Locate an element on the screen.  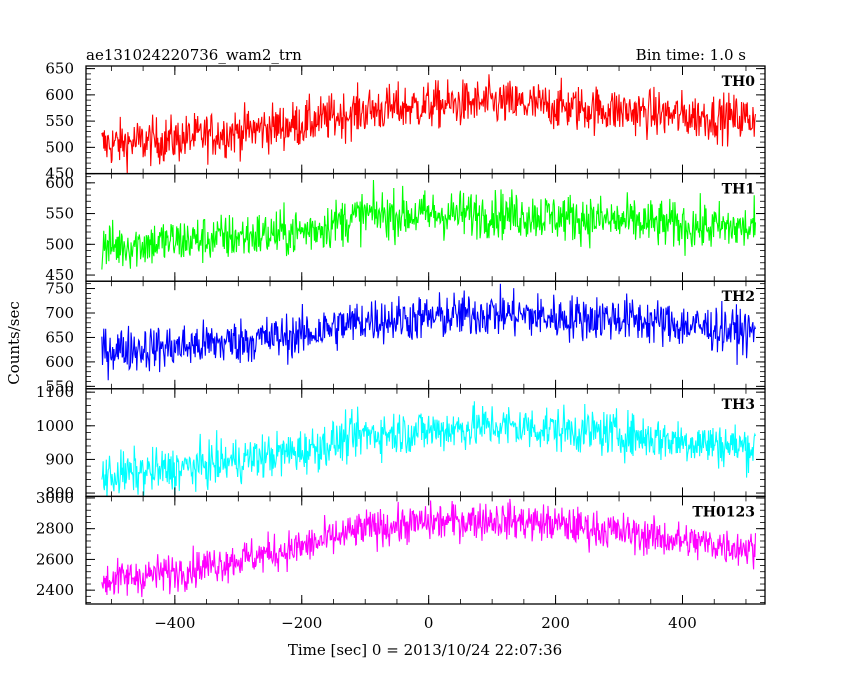
panel-label-th0: TH0 is located at coordinates (739, 82).